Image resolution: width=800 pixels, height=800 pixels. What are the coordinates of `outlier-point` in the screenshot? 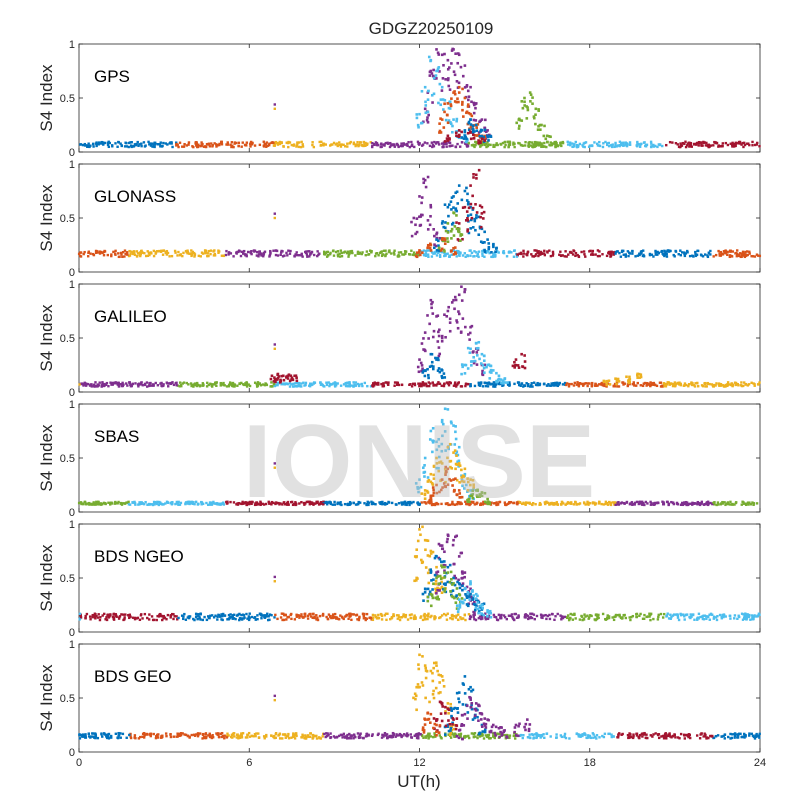 It's located at (274, 104).